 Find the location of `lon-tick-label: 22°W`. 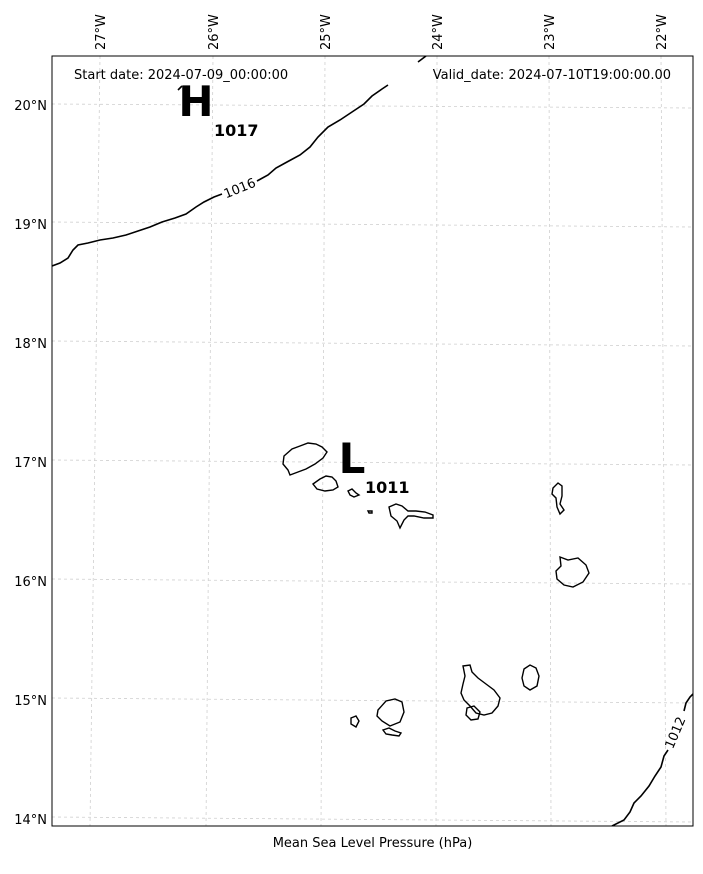

lon-tick-label: 22°W is located at coordinates (662, 32).